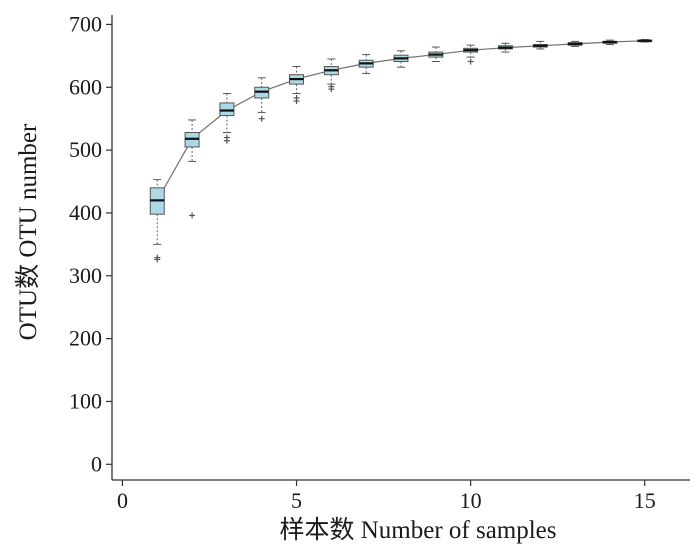 The image size is (700, 550). Describe the element at coordinates (85, 275) in the screenshot. I see `y-tick-label: 300` at that location.